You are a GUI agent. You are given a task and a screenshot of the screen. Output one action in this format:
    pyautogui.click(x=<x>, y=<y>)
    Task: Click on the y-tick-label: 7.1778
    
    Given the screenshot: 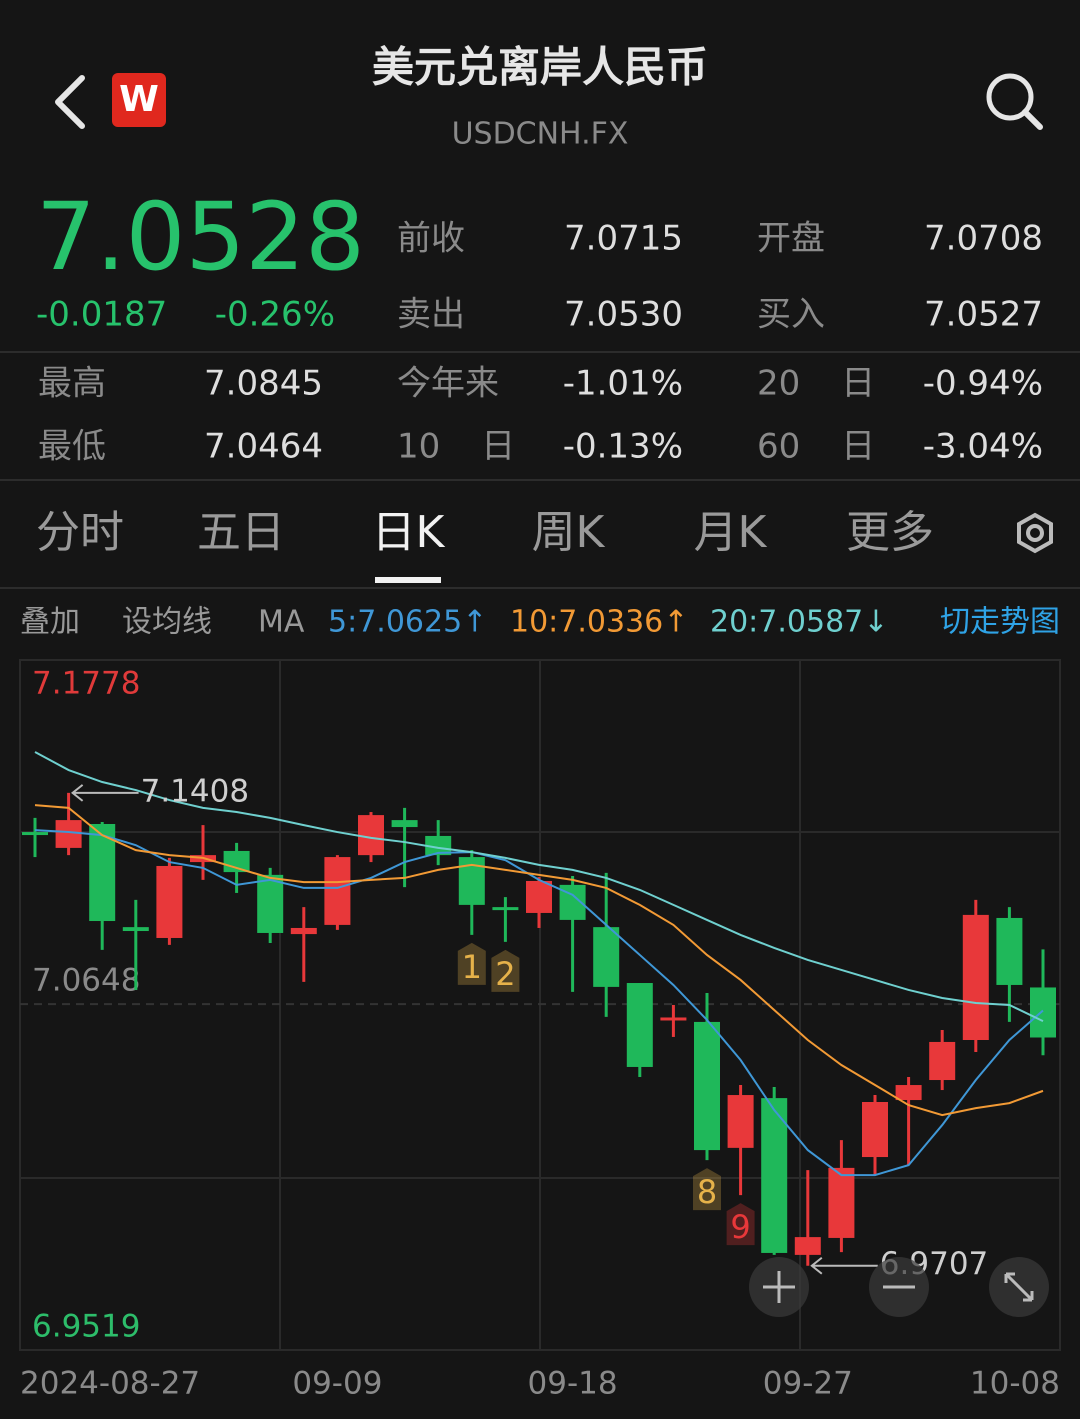 What is the action you would take?
    pyautogui.click(x=86, y=684)
    